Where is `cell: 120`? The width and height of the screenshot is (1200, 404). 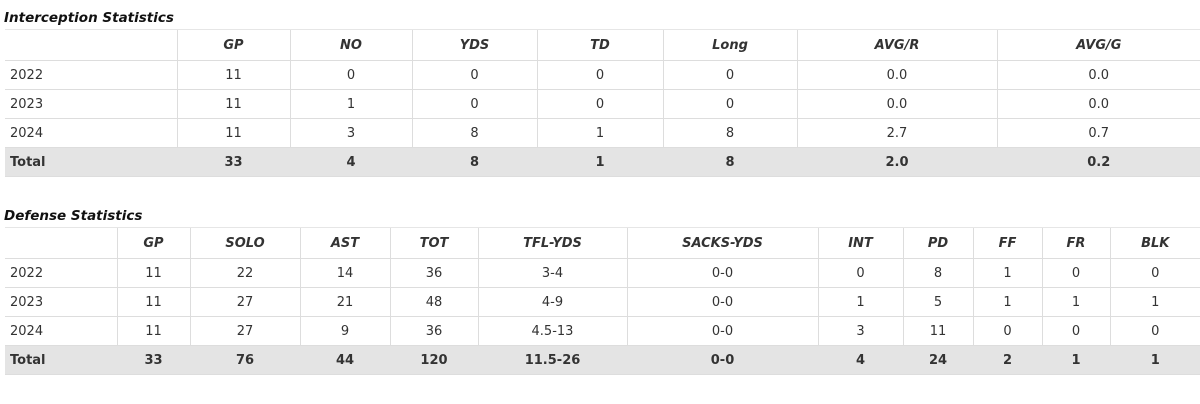
cell: 120 is located at coordinates (433, 360).